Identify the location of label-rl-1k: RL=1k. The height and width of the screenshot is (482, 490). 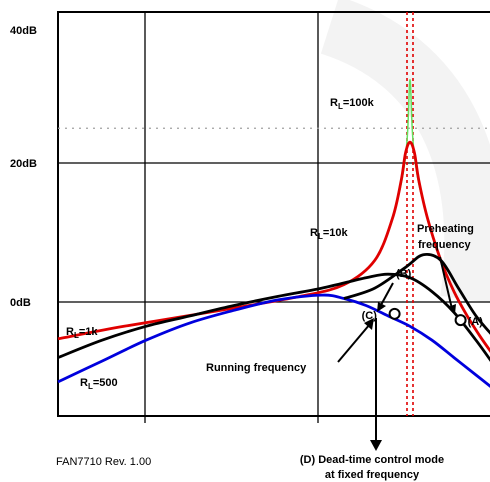
(82, 333).